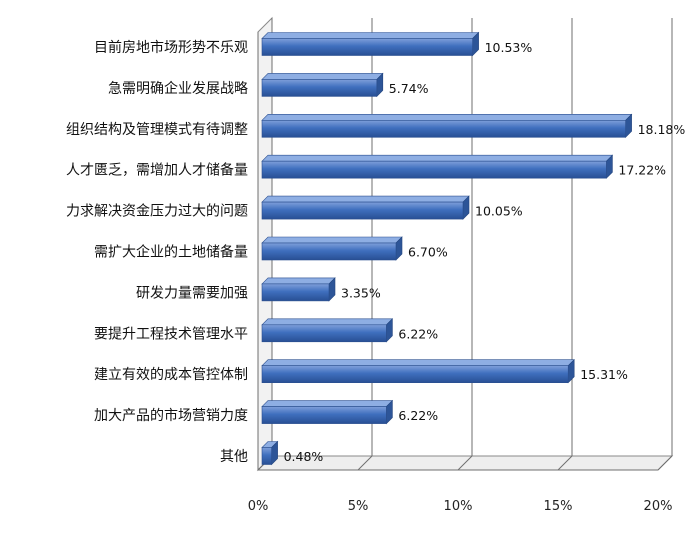  Describe the element at coordinates (157, 130) in the screenshot. I see `category-label: 组织结构及管理模式有待调整` at that location.